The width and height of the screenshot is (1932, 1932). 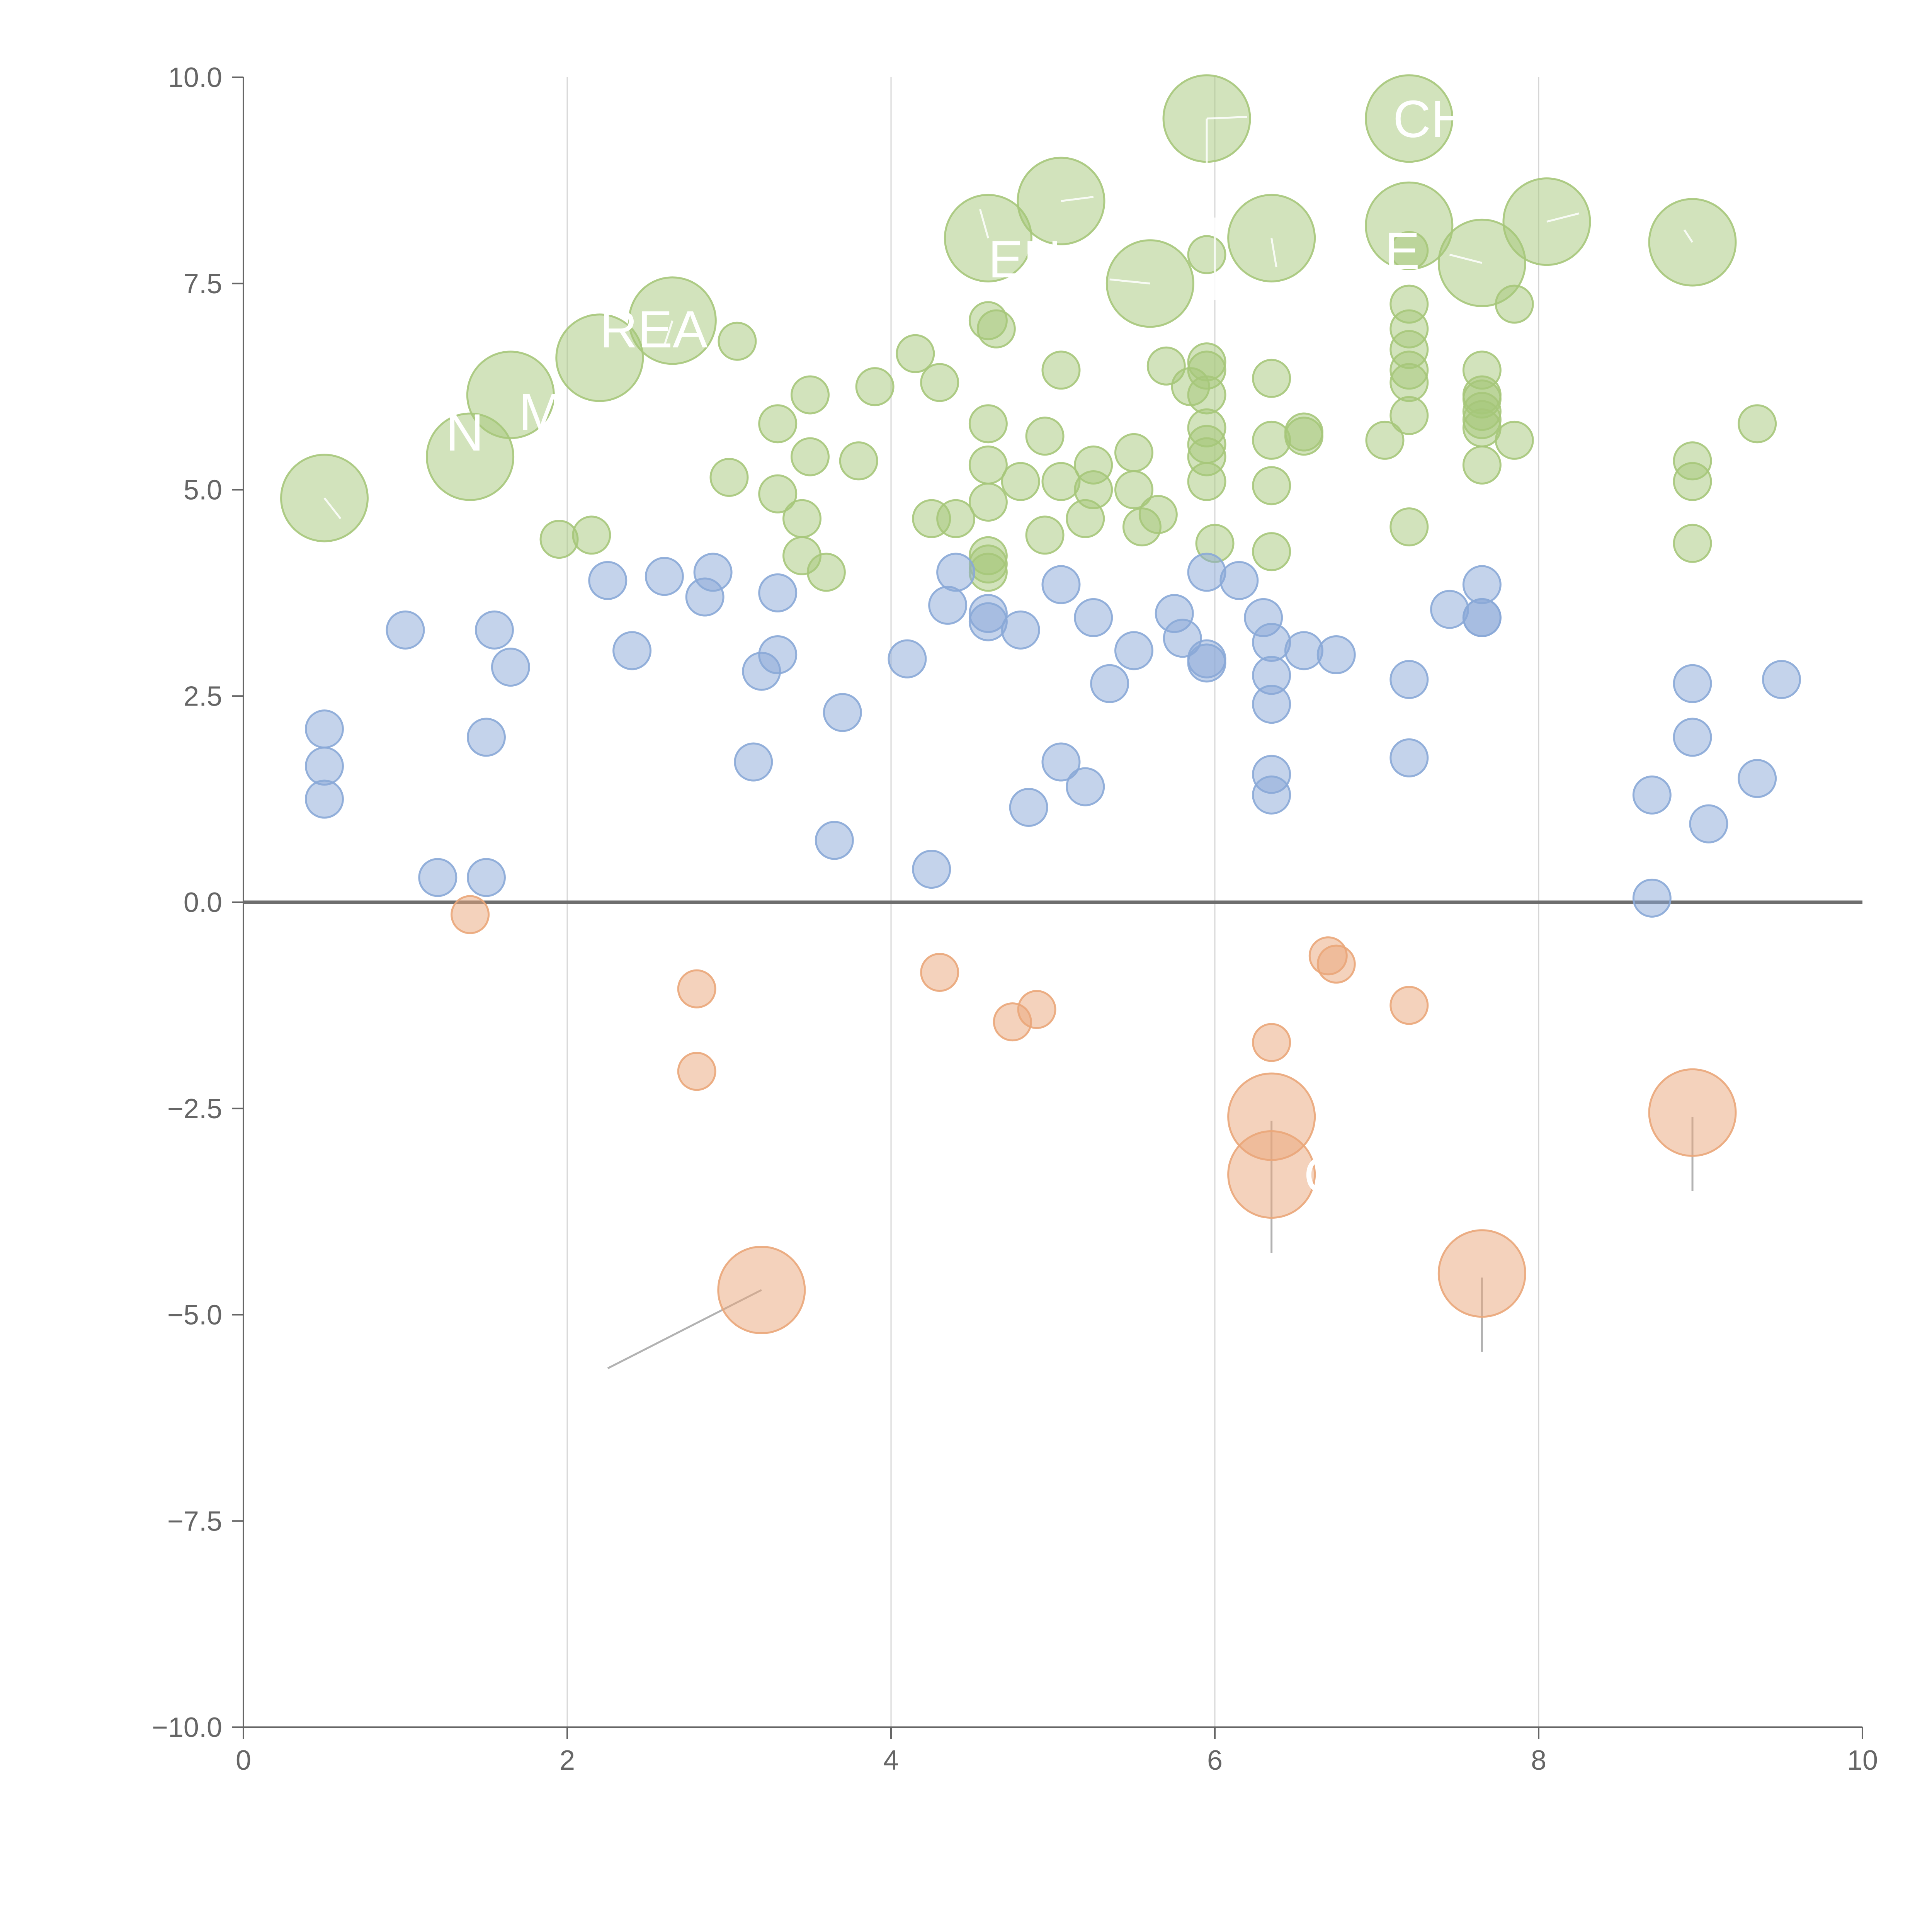 I want to click on x-tick-label: 0, so click(x=244, y=1760).